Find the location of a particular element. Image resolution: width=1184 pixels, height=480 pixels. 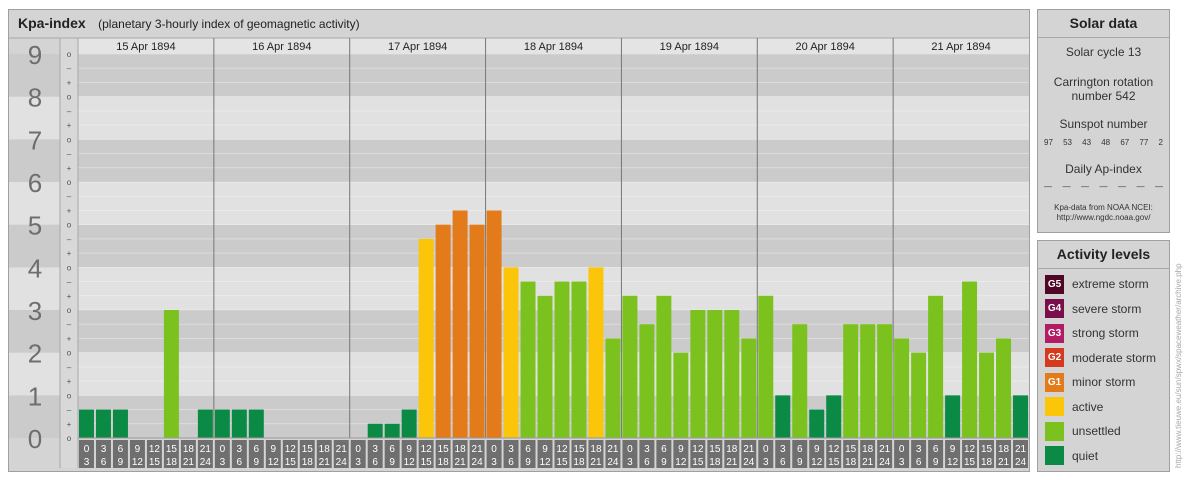

interval-end-label: 12 is located at coordinates (953, 462).